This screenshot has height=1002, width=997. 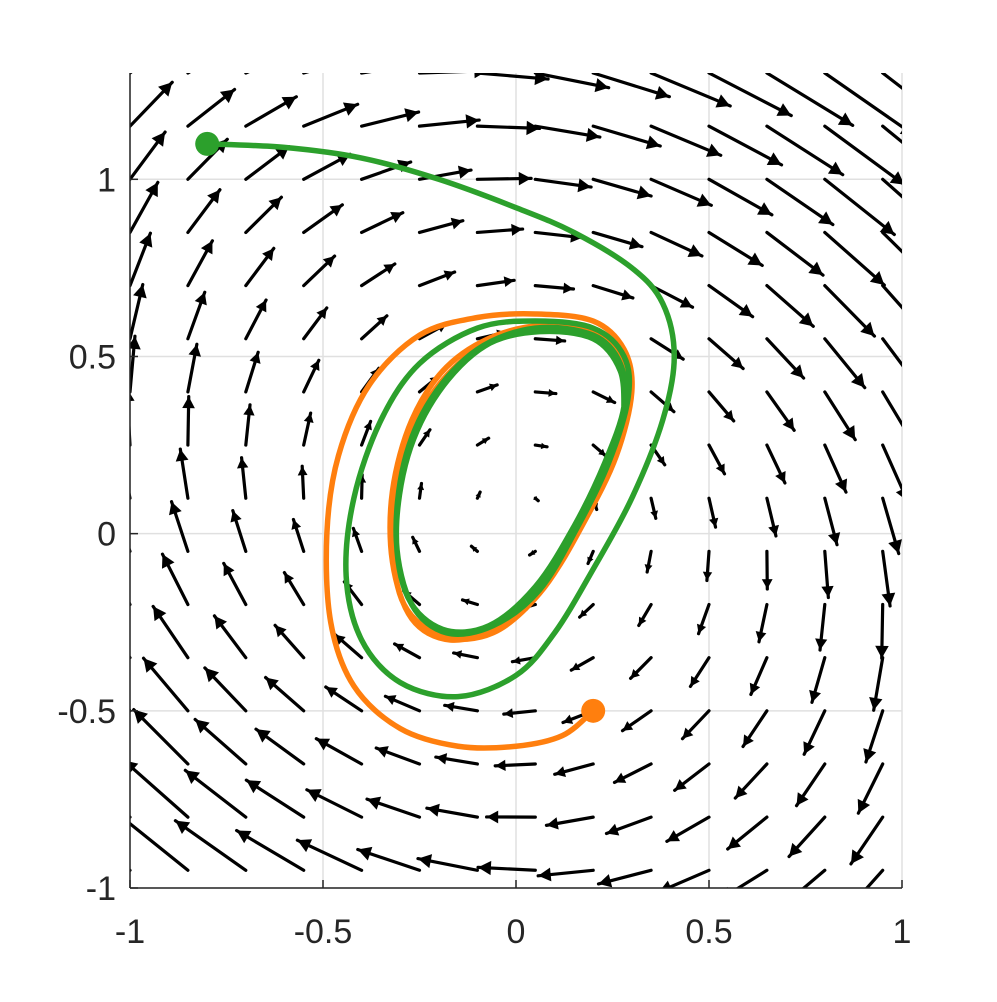 What do you see at coordinates (516, 932) in the screenshot?
I see `x-tick-label: 0` at bounding box center [516, 932].